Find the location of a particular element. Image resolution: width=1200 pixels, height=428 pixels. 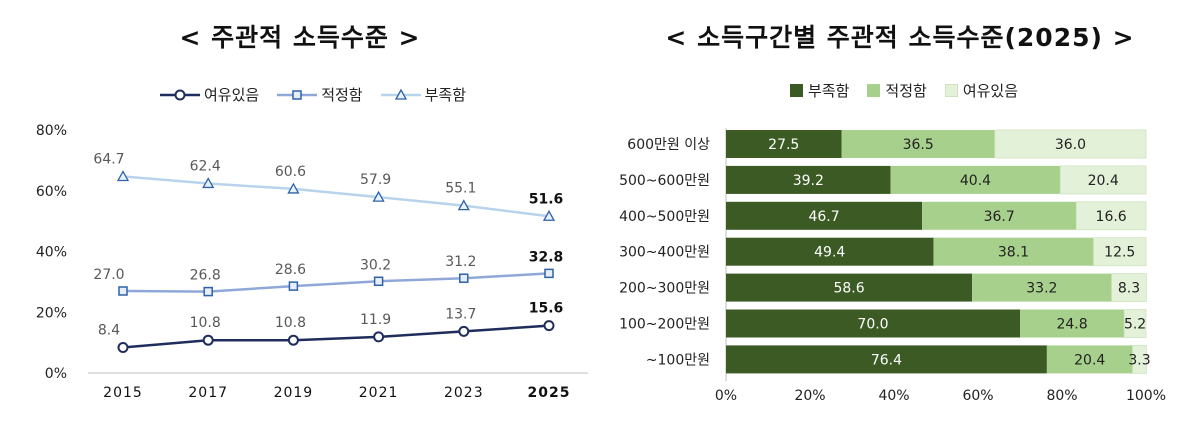

legend-item-shortage: 부족함 is located at coordinates (423, 94).